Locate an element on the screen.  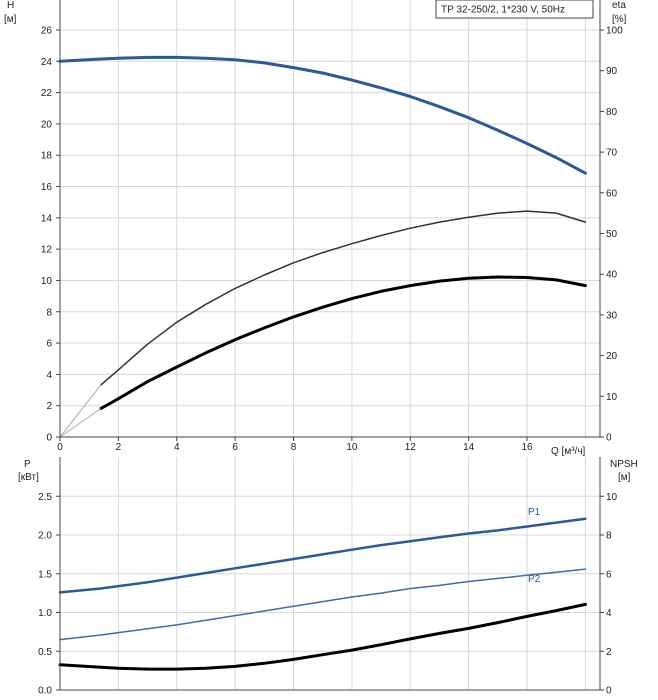
y-tick-label-left: 18 is located at coordinates (47, 156).